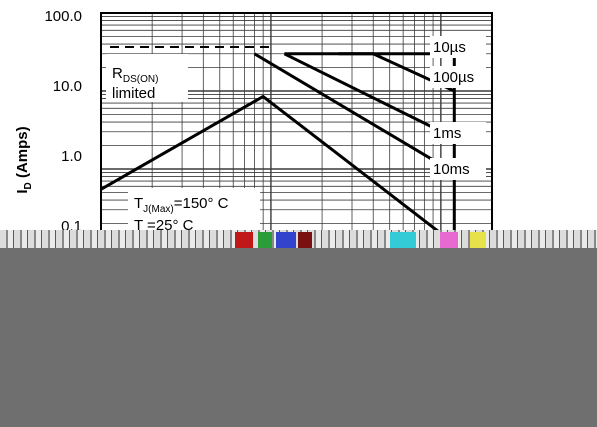 The width and height of the screenshot is (597, 427). I want to click on rds-label-limited: limited, so click(133, 93).